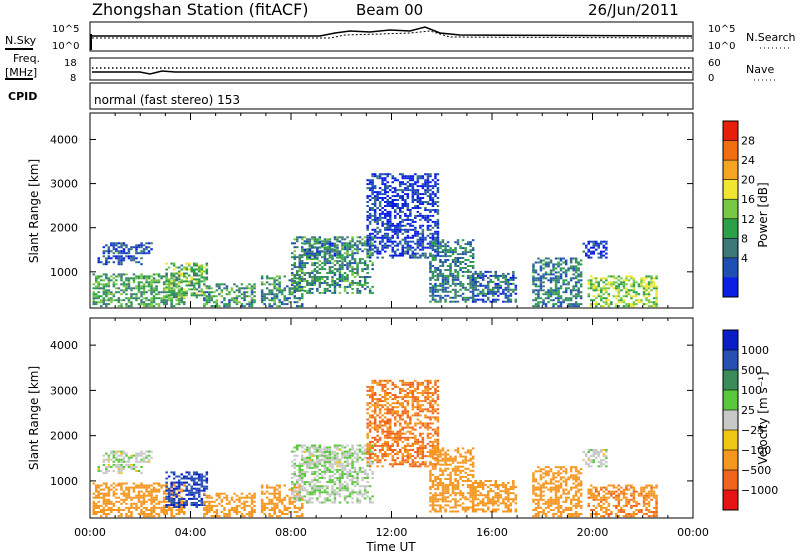  I want to click on power-cell-r1, so click(121, 264).